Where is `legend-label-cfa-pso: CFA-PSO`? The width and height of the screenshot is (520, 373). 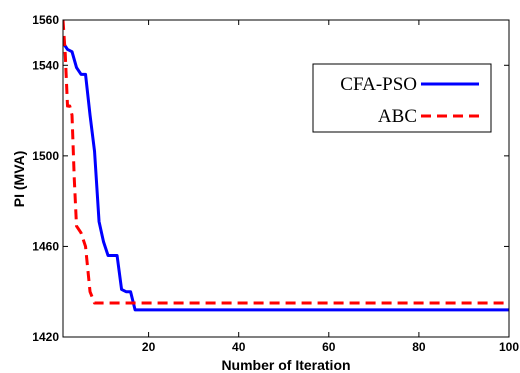
legend-label-cfa-pso: CFA-PSO is located at coordinates (378, 84).